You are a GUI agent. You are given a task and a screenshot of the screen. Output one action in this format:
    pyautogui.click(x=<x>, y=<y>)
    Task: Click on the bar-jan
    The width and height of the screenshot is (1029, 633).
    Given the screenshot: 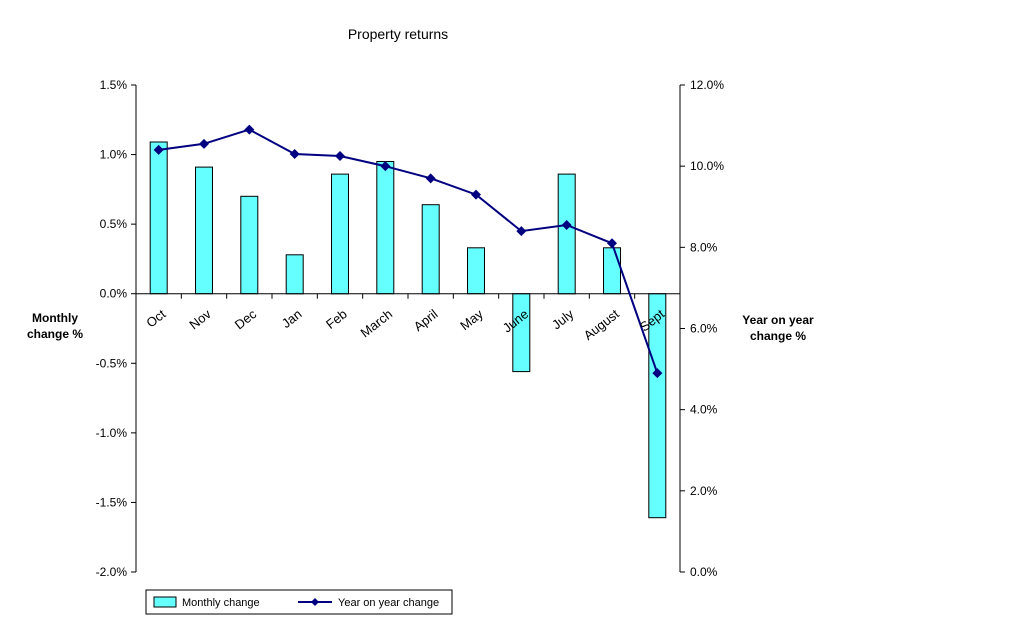 What is the action you would take?
    pyautogui.click(x=294, y=274)
    